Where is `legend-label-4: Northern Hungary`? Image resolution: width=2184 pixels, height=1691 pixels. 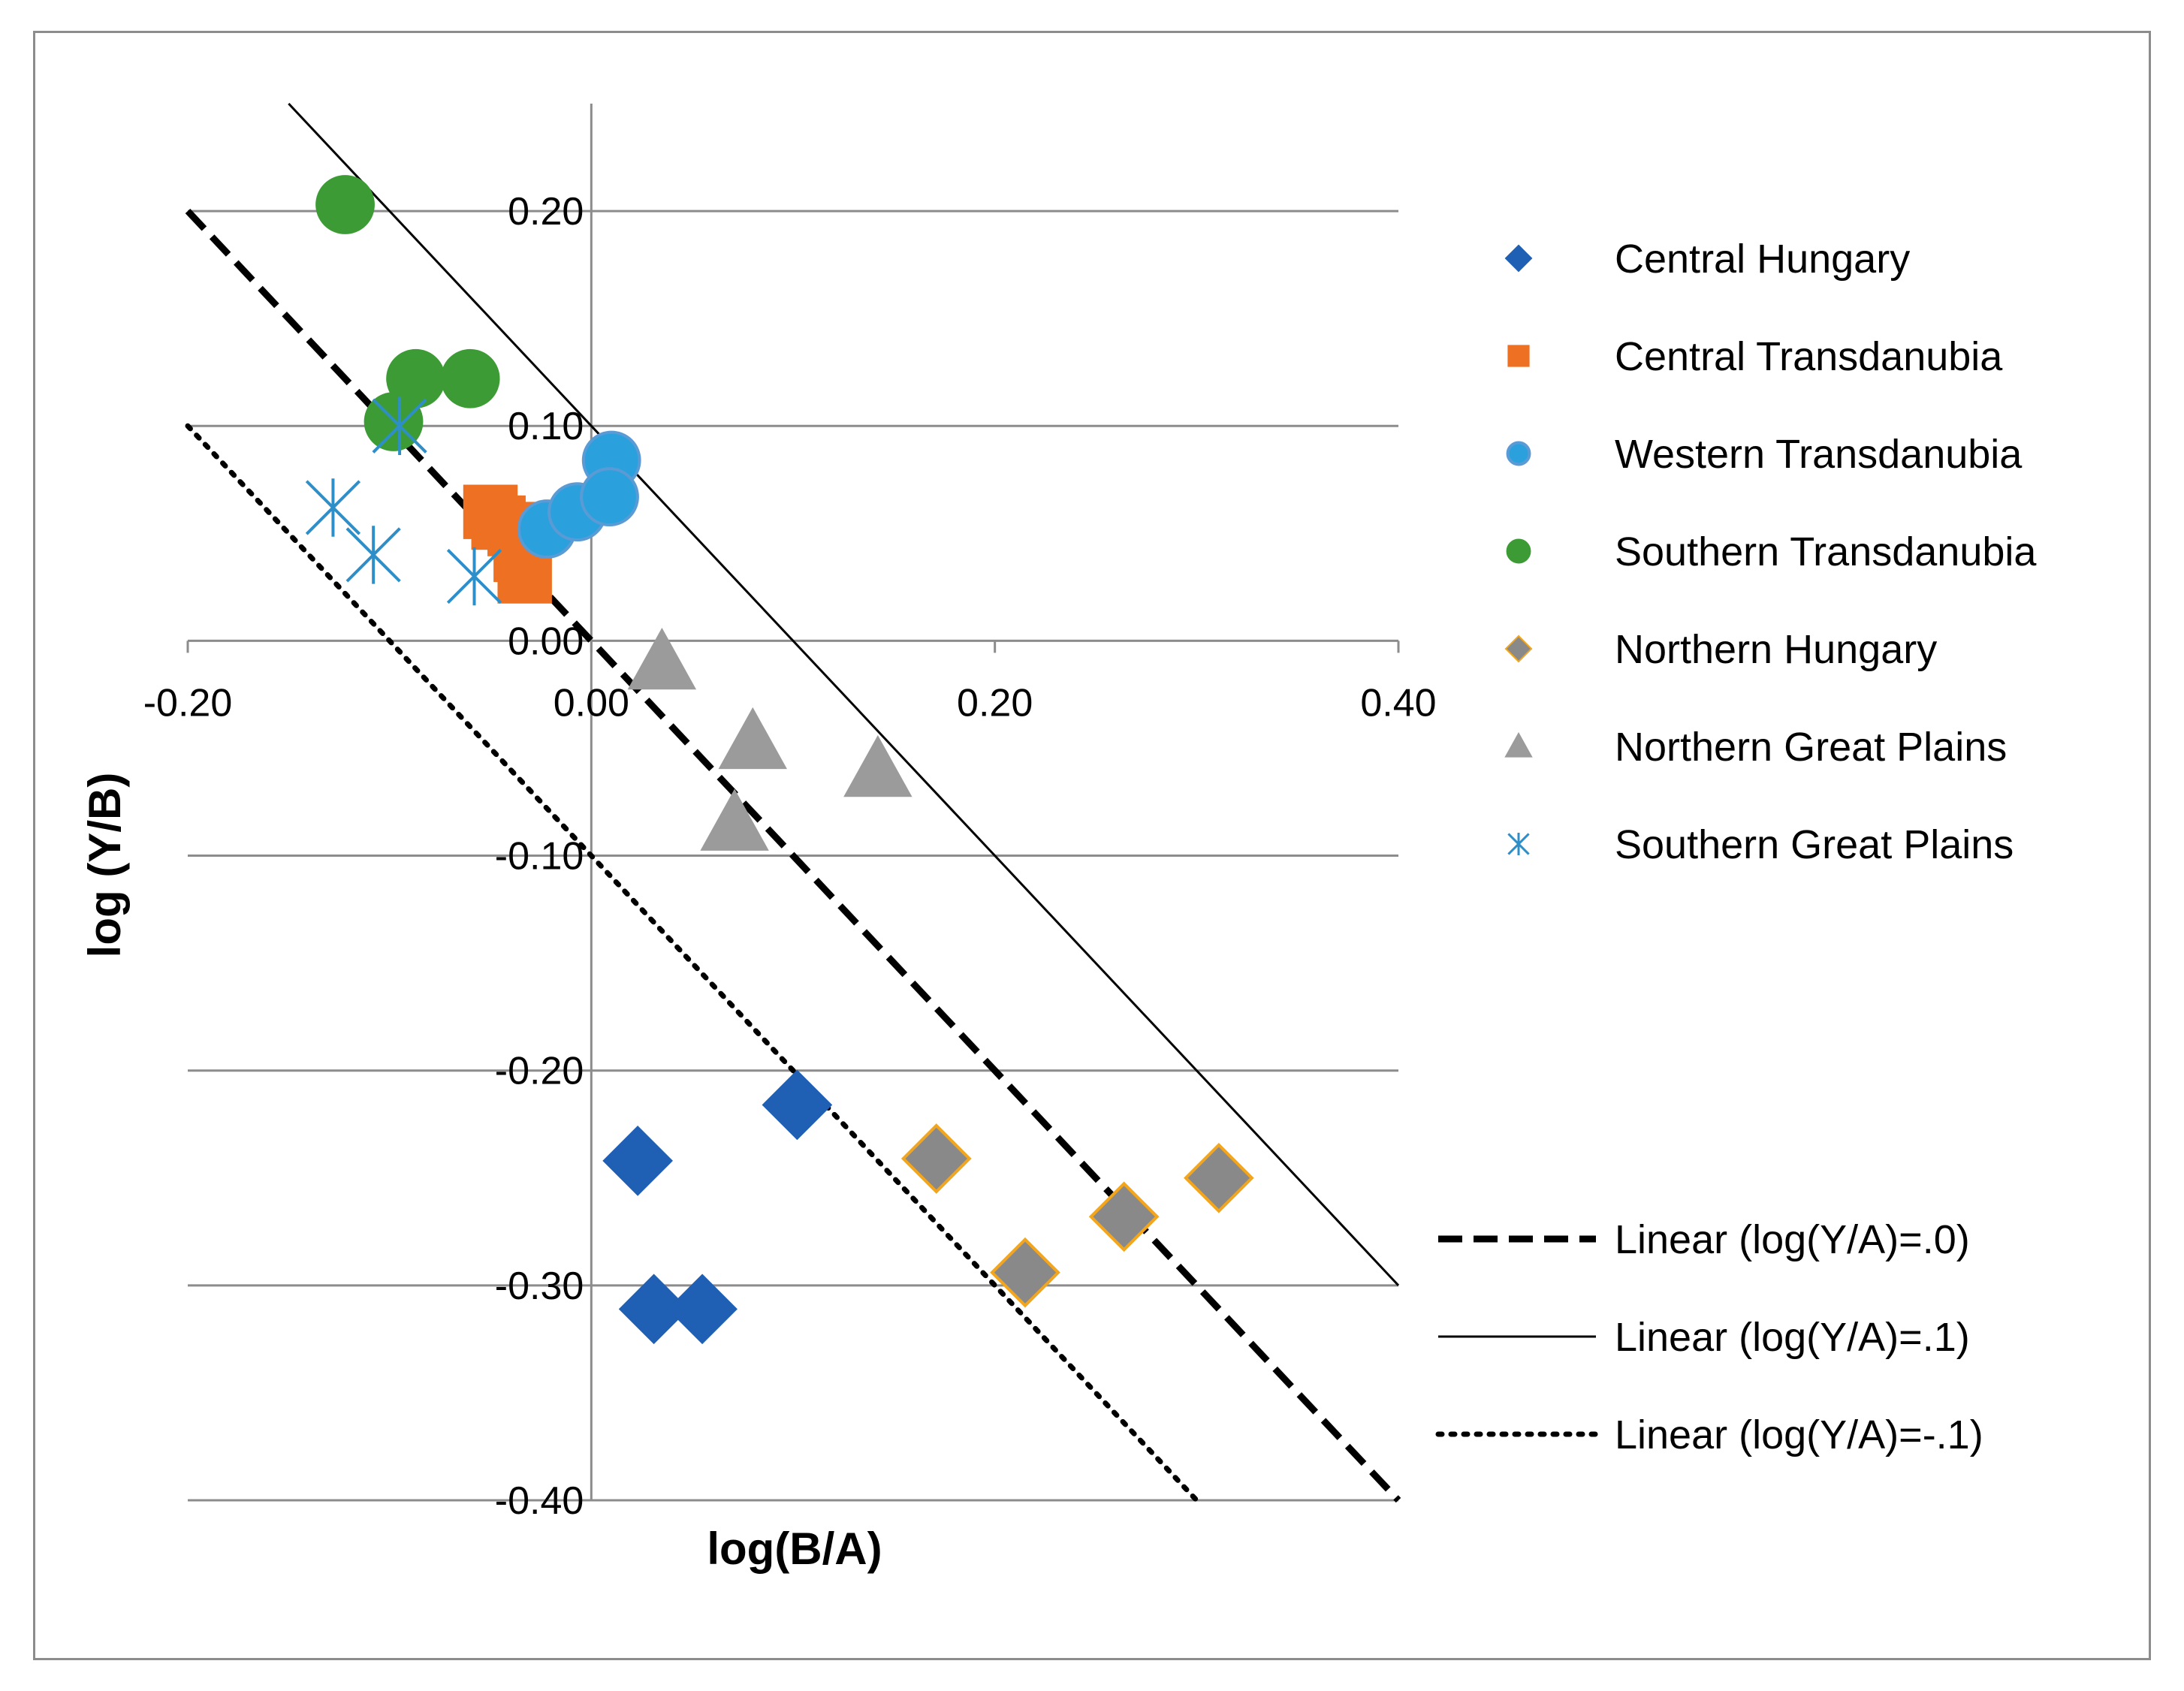
legend-label-4: Northern Hungary is located at coordinates (1776, 649).